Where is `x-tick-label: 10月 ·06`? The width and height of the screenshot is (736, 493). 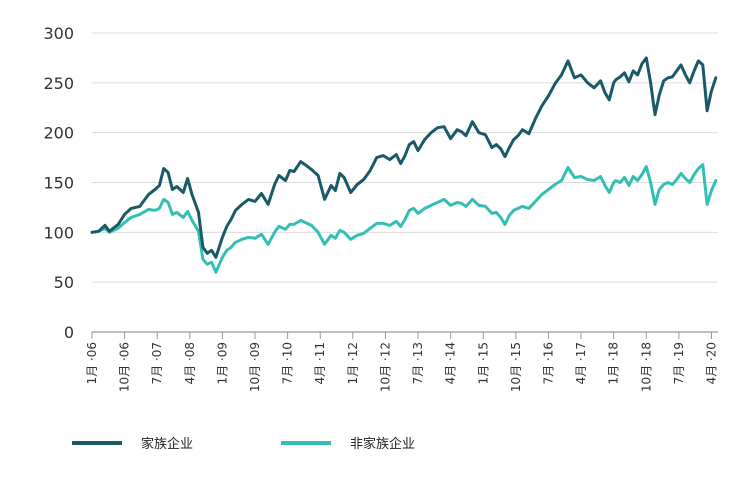
x-tick-label: 10月 ·06 is located at coordinates (125, 367).